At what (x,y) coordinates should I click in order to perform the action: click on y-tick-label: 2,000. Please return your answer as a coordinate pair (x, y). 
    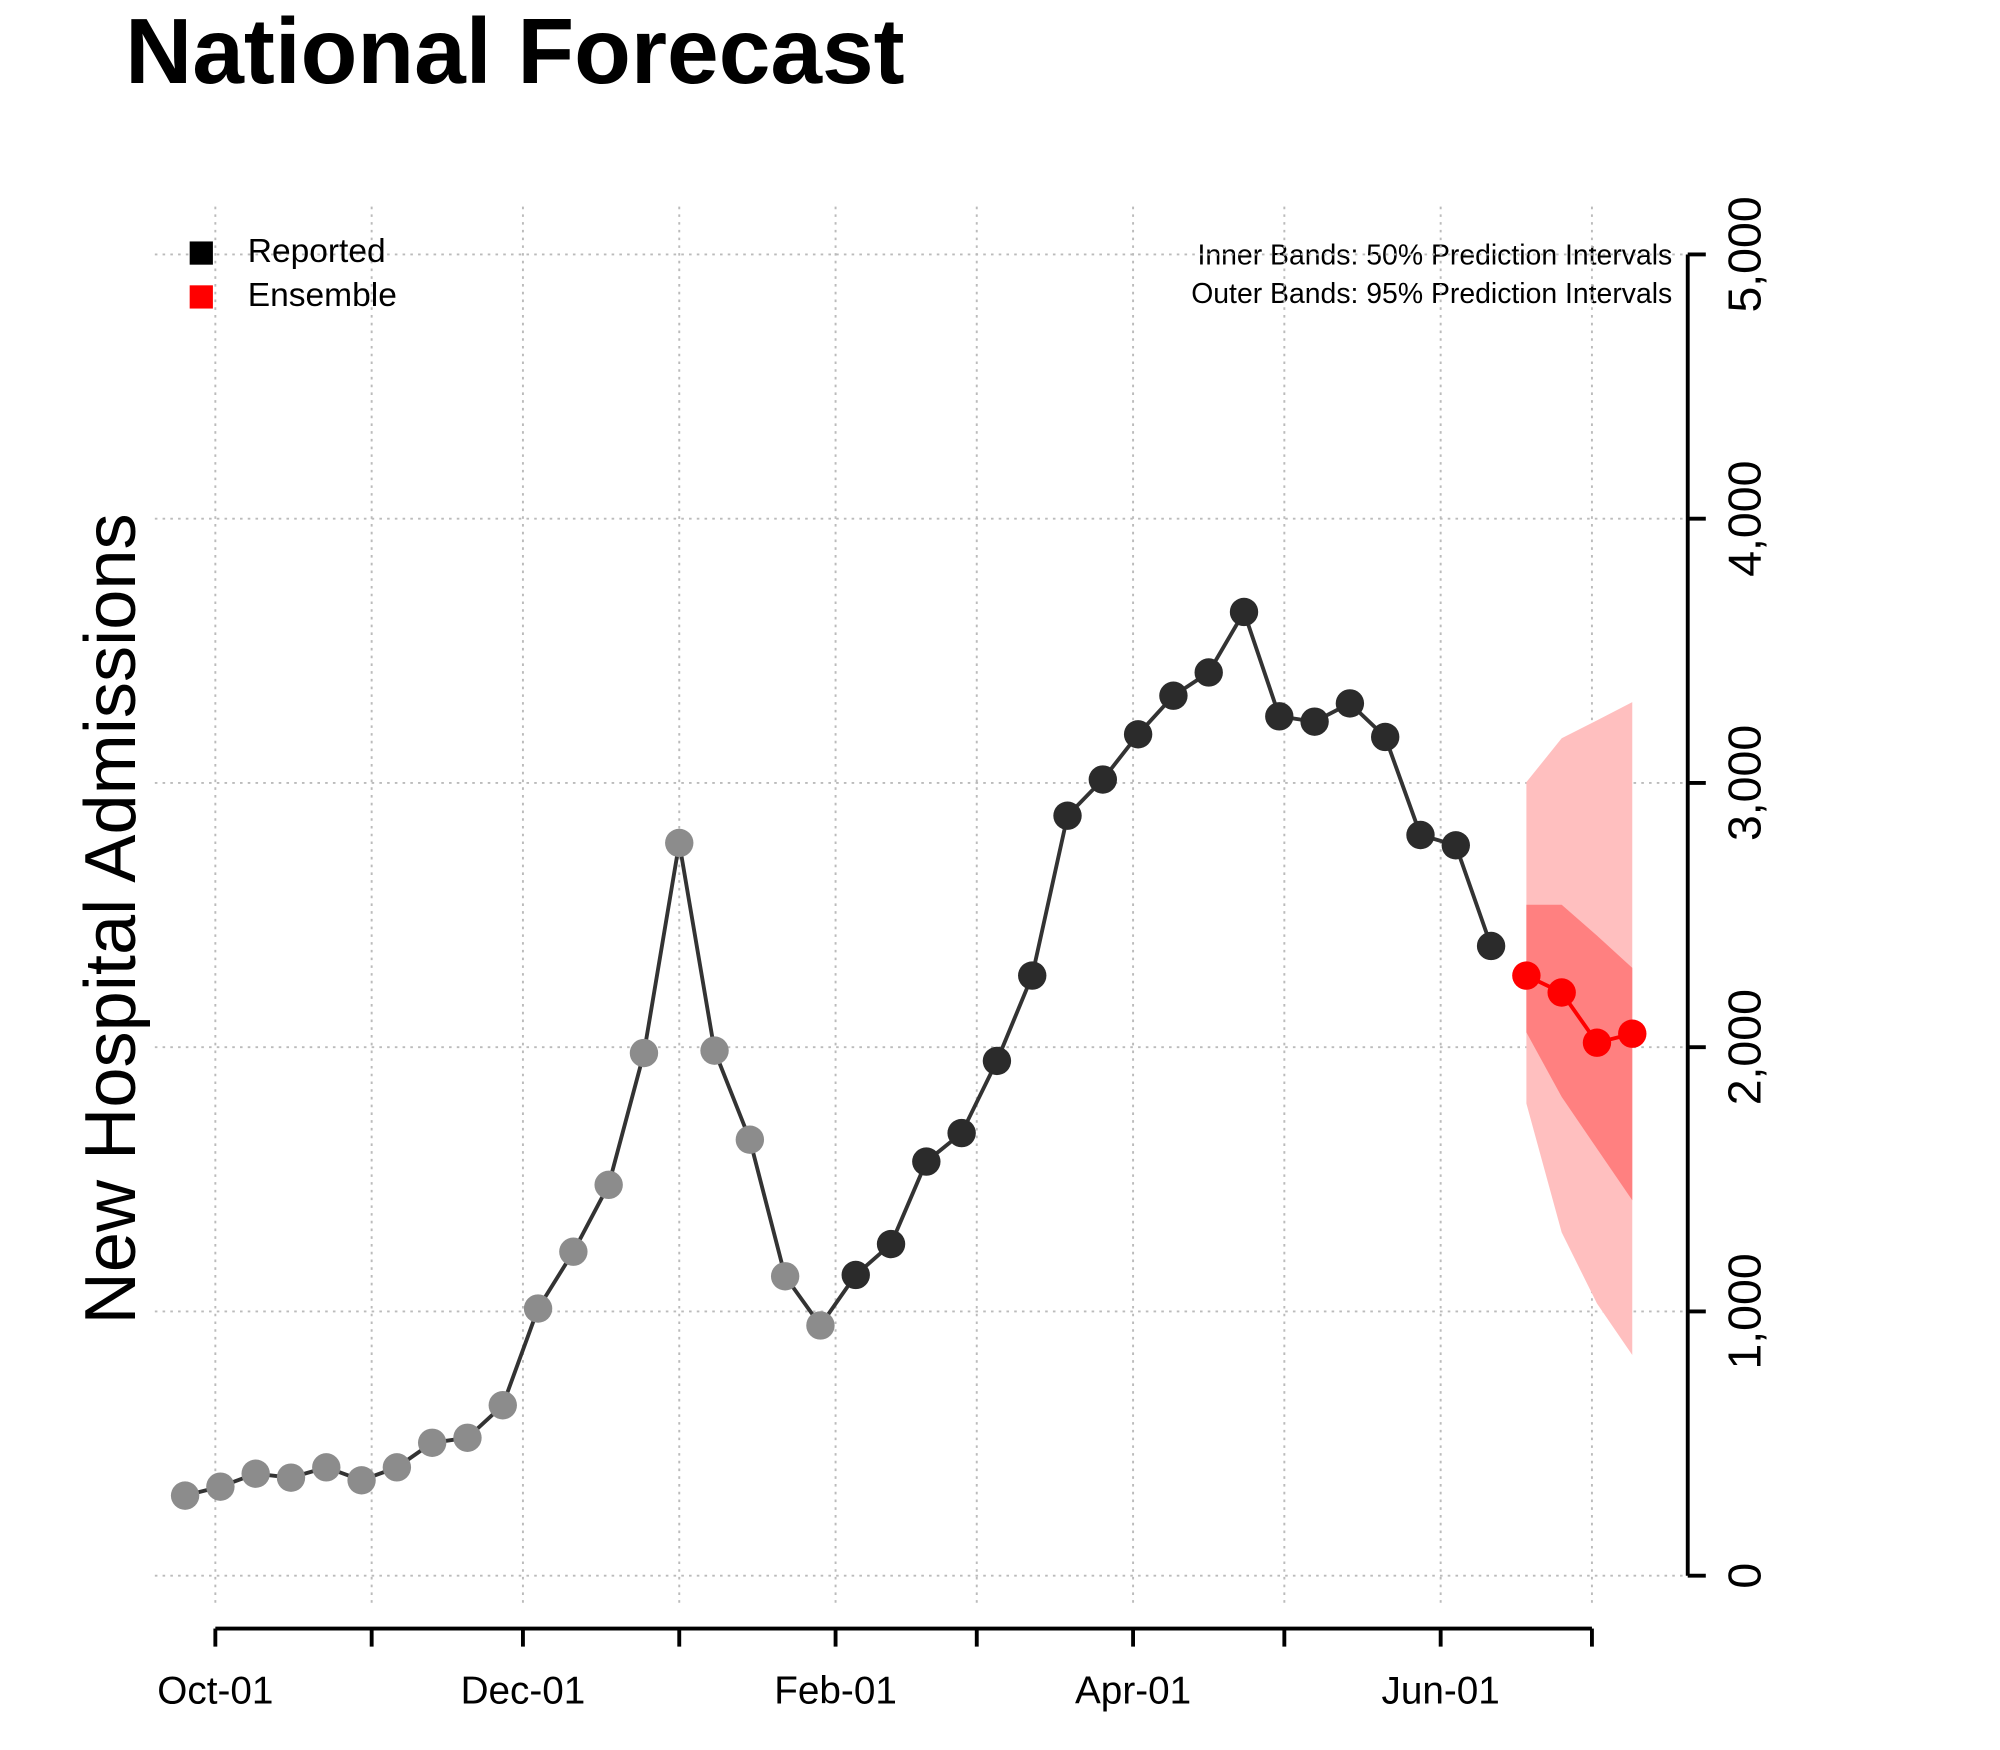
    Looking at the image, I should click on (1745, 1047).